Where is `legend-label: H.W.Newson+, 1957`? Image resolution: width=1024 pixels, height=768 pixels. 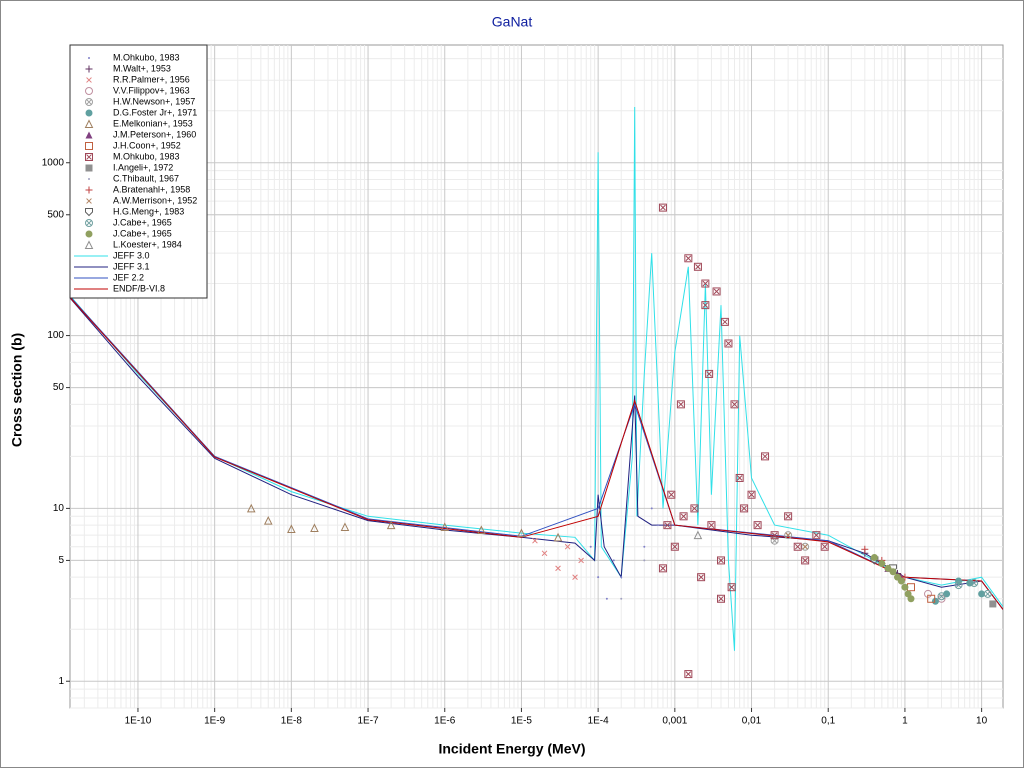 legend-label: H.W.Newson+, 1957 is located at coordinates (154, 101).